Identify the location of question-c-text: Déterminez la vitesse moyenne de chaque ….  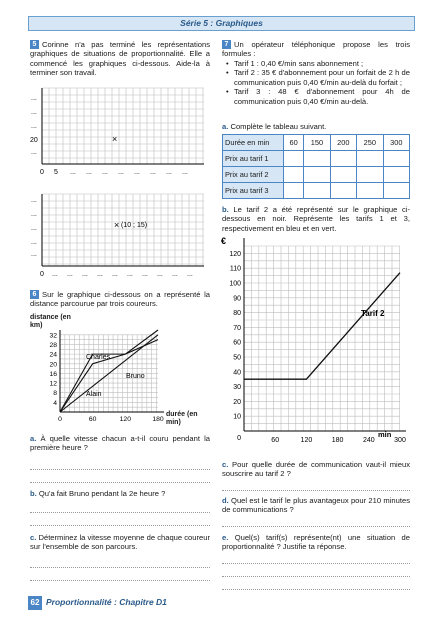
(120, 542).